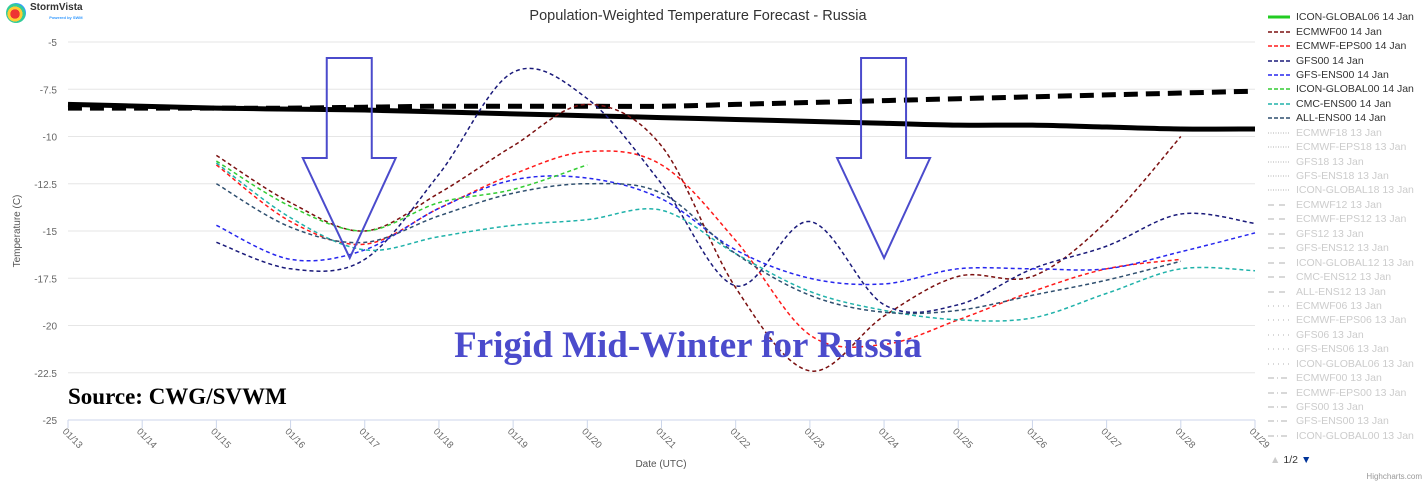 Image resolution: width=1428 pixels, height=484 pixels. What do you see at coordinates (1341, 407) in the screenshot?
I see `legend-item: GFS00 13 Jan` at bounding box center [1341, 407].